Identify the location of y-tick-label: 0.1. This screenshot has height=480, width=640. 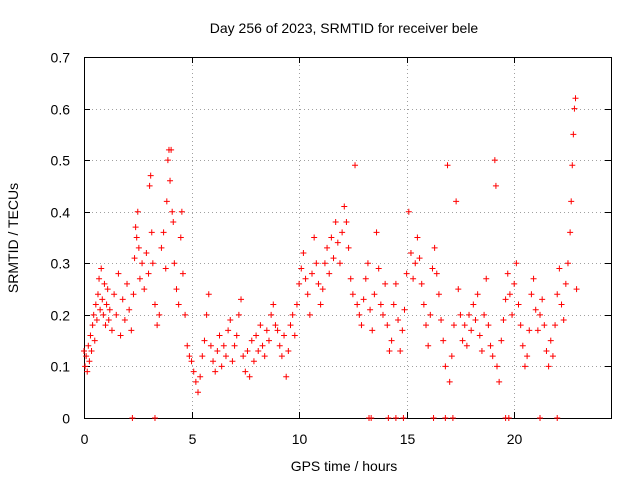
(61, 367).